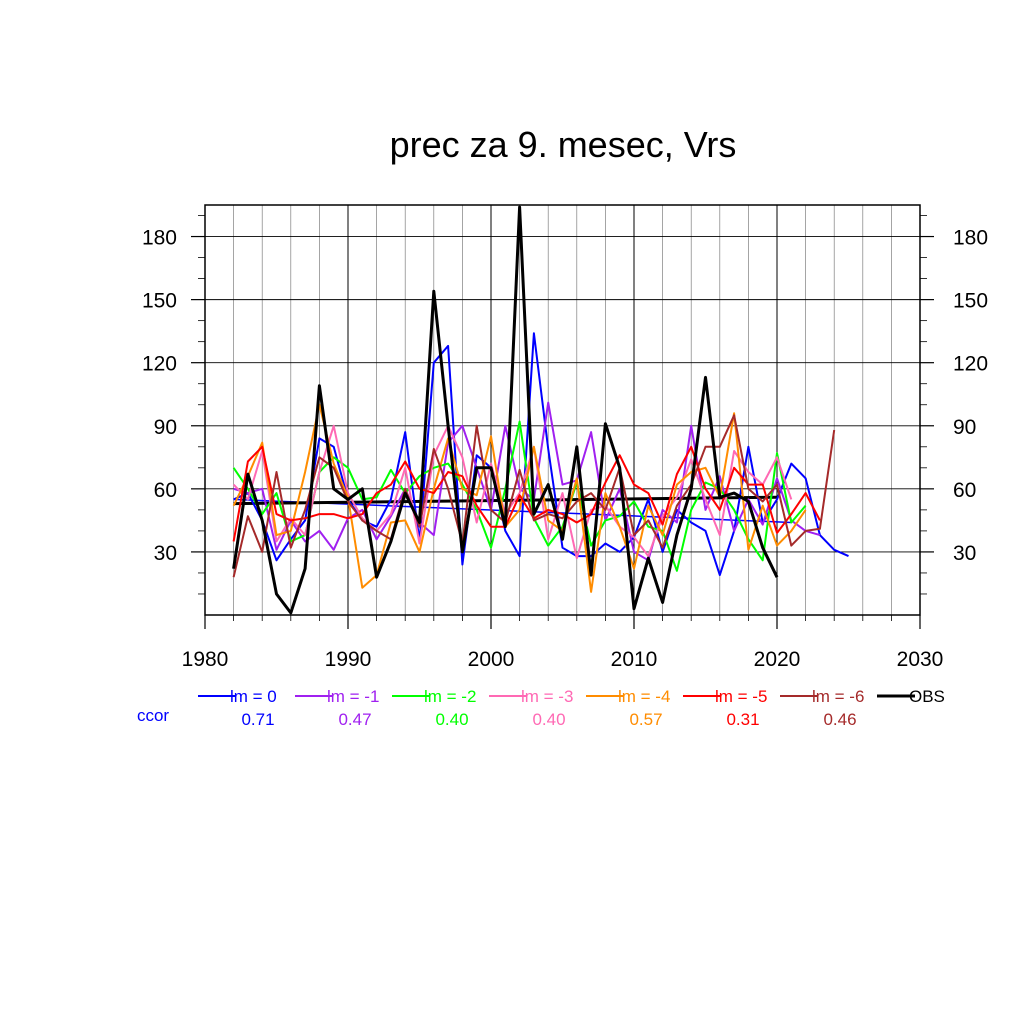 This screenshot has width=1024, height=1024. Describe the element at coordinates (970, 364) in the screenshot. I see `y-tick-label-right: 120` at that location.